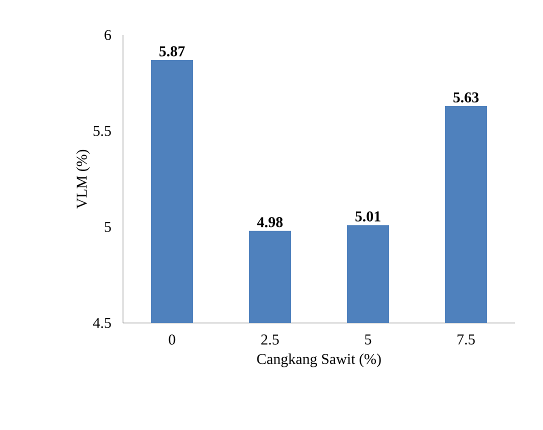  Describe the element at coordinates (102, 131) in the screenshot. I see `y-tick-label: 5.5` at that location.